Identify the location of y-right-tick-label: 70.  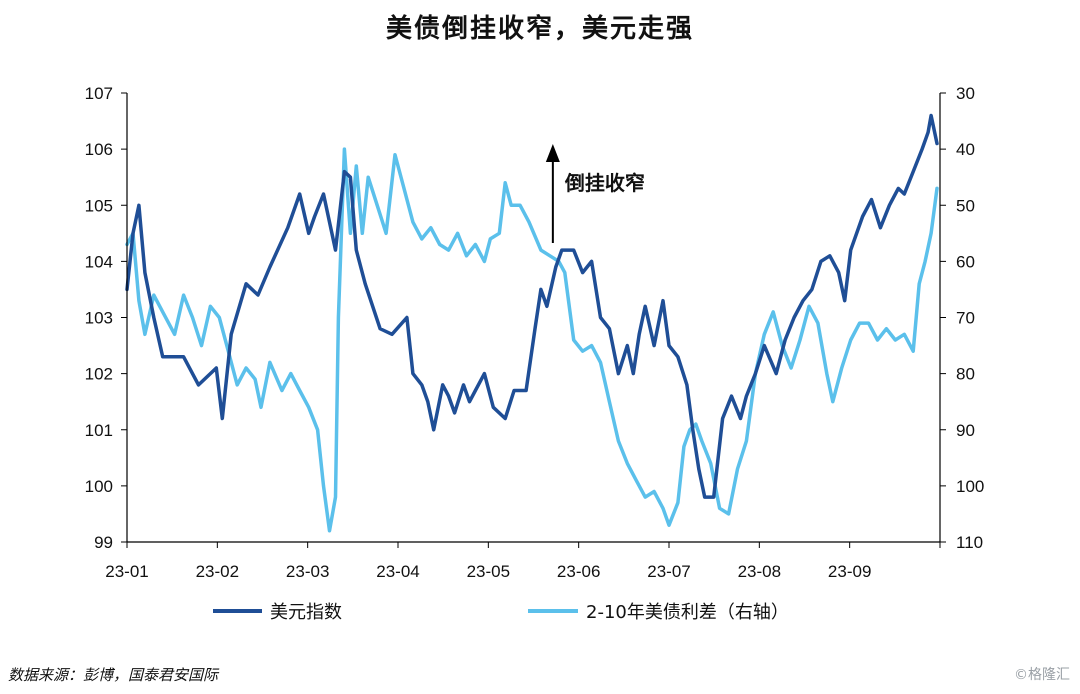
(965, 318).